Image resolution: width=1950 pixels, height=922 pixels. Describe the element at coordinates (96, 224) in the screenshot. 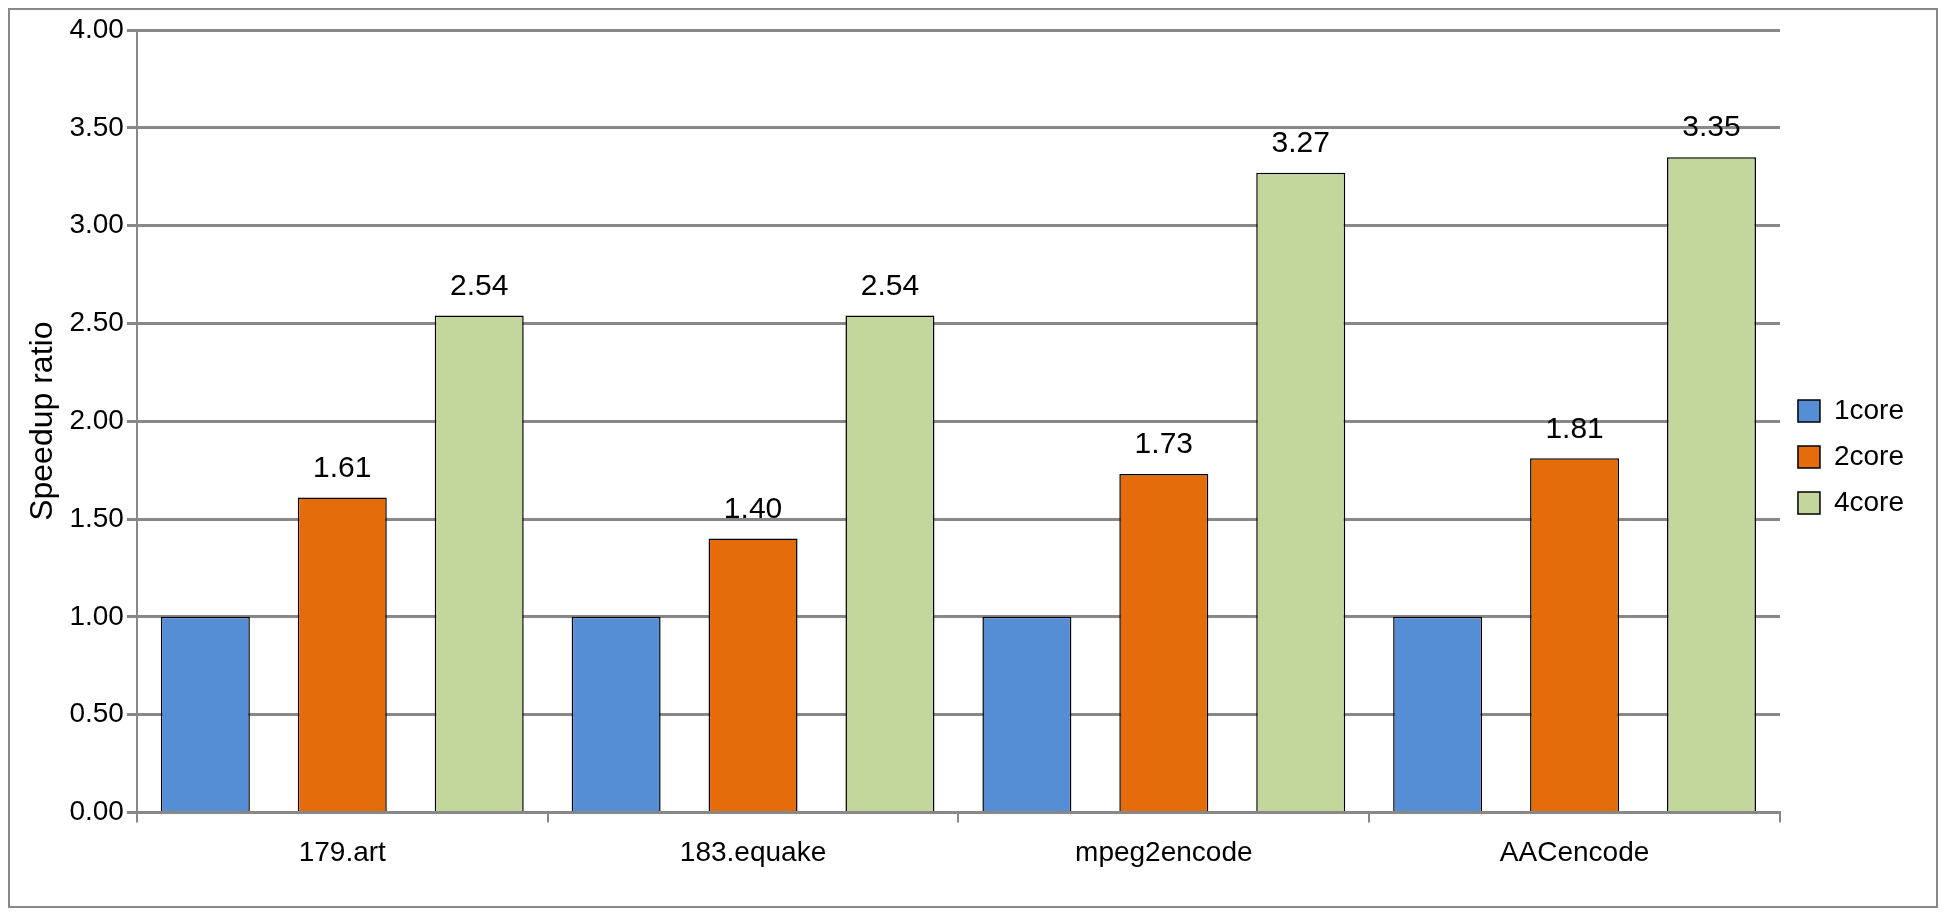

I see `y-tick-label: 3.00` at that location.